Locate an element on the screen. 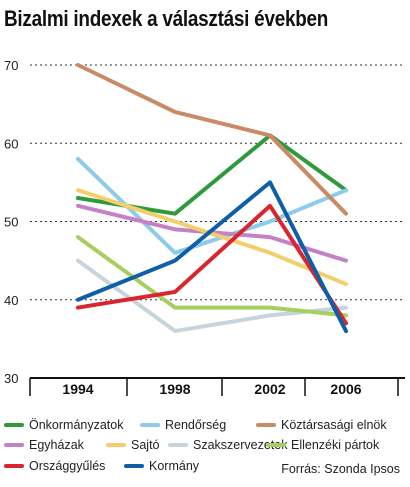  legend-label: Sajtó is located at coordinates (145, 445).